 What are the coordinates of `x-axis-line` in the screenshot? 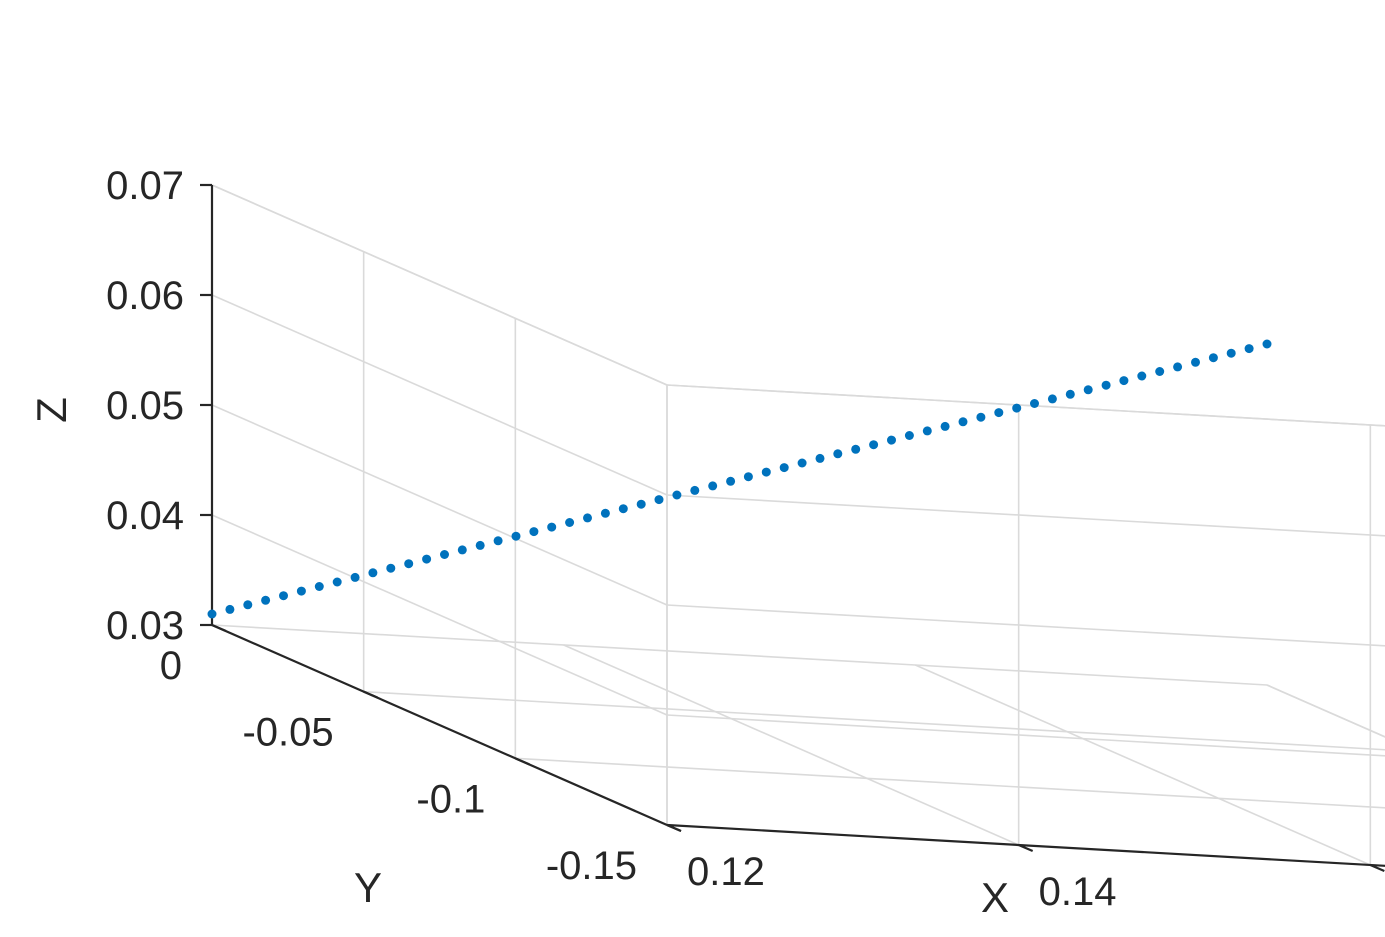 It's located at (1025, 845).